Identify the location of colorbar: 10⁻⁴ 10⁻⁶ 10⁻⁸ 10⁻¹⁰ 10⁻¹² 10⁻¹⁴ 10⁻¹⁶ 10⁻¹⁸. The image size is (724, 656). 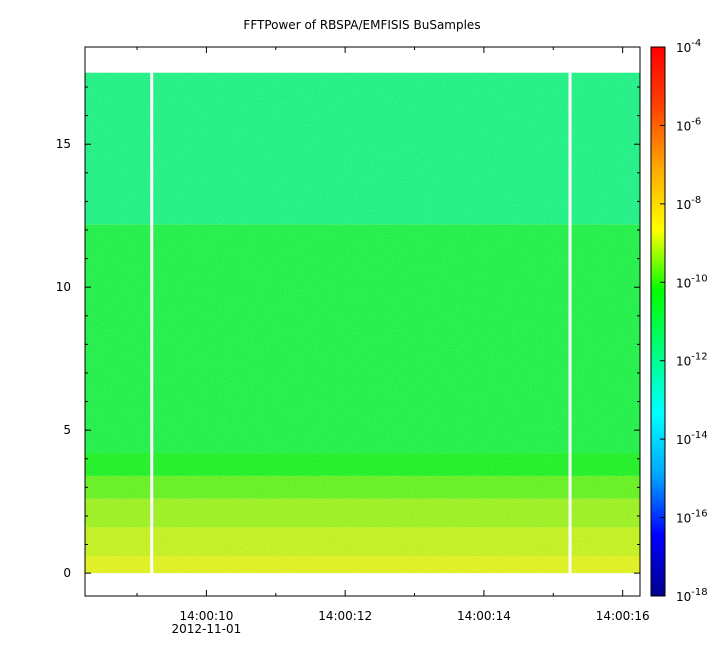
(679, 321).